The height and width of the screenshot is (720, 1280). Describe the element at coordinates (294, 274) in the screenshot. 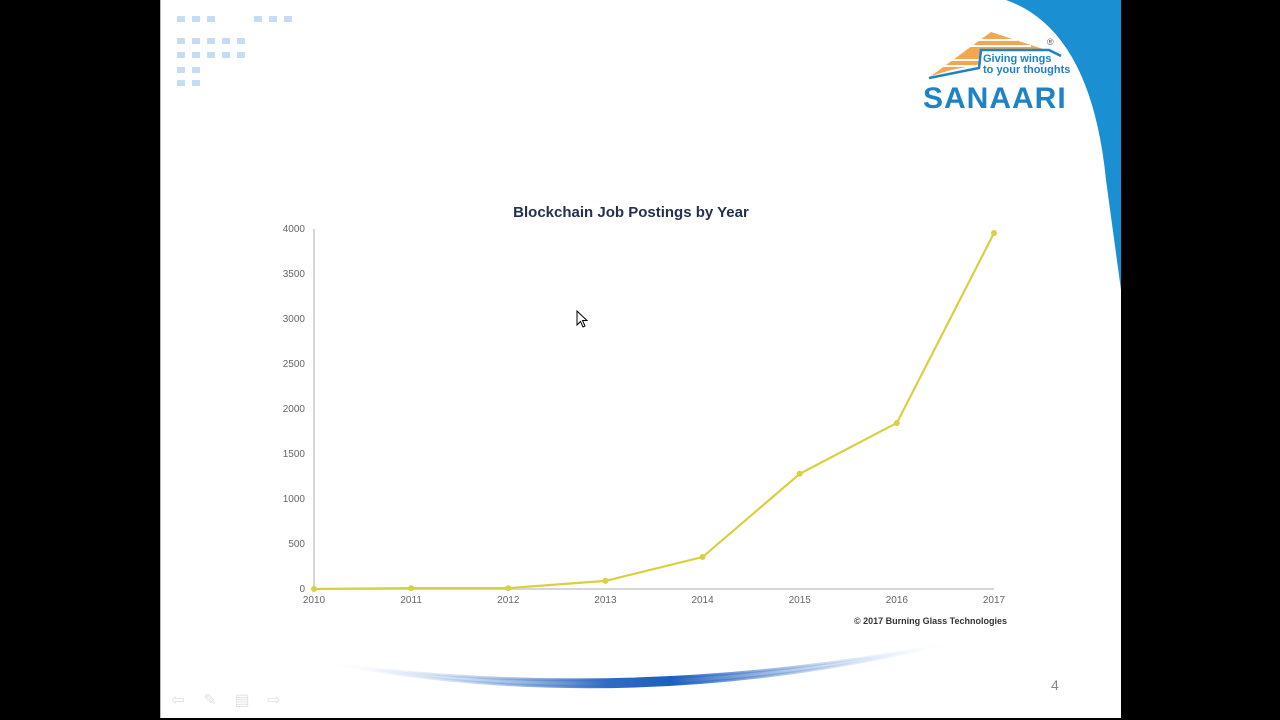

I see `y-tick-label: 3500` at that location.